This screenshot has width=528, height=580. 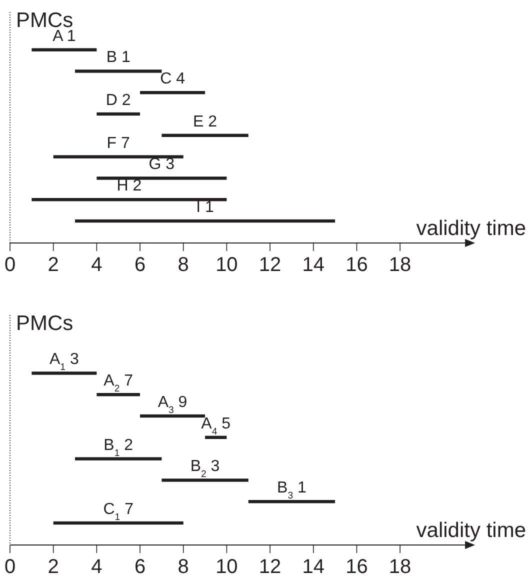 What do you see at coordinates (119, 447) in the screenshot?
I see `y-tick-label: B$_{1}$ 2` at bounding box center [119, 447].